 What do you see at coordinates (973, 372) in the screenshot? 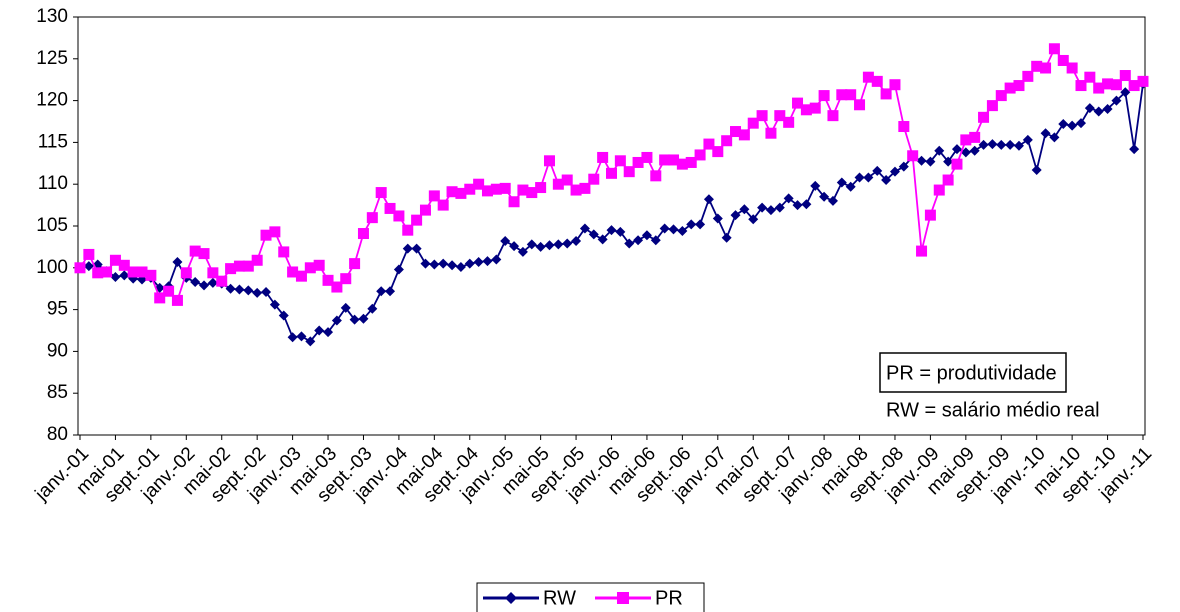
I see `annotation-box` at bounding box center [973, 372].